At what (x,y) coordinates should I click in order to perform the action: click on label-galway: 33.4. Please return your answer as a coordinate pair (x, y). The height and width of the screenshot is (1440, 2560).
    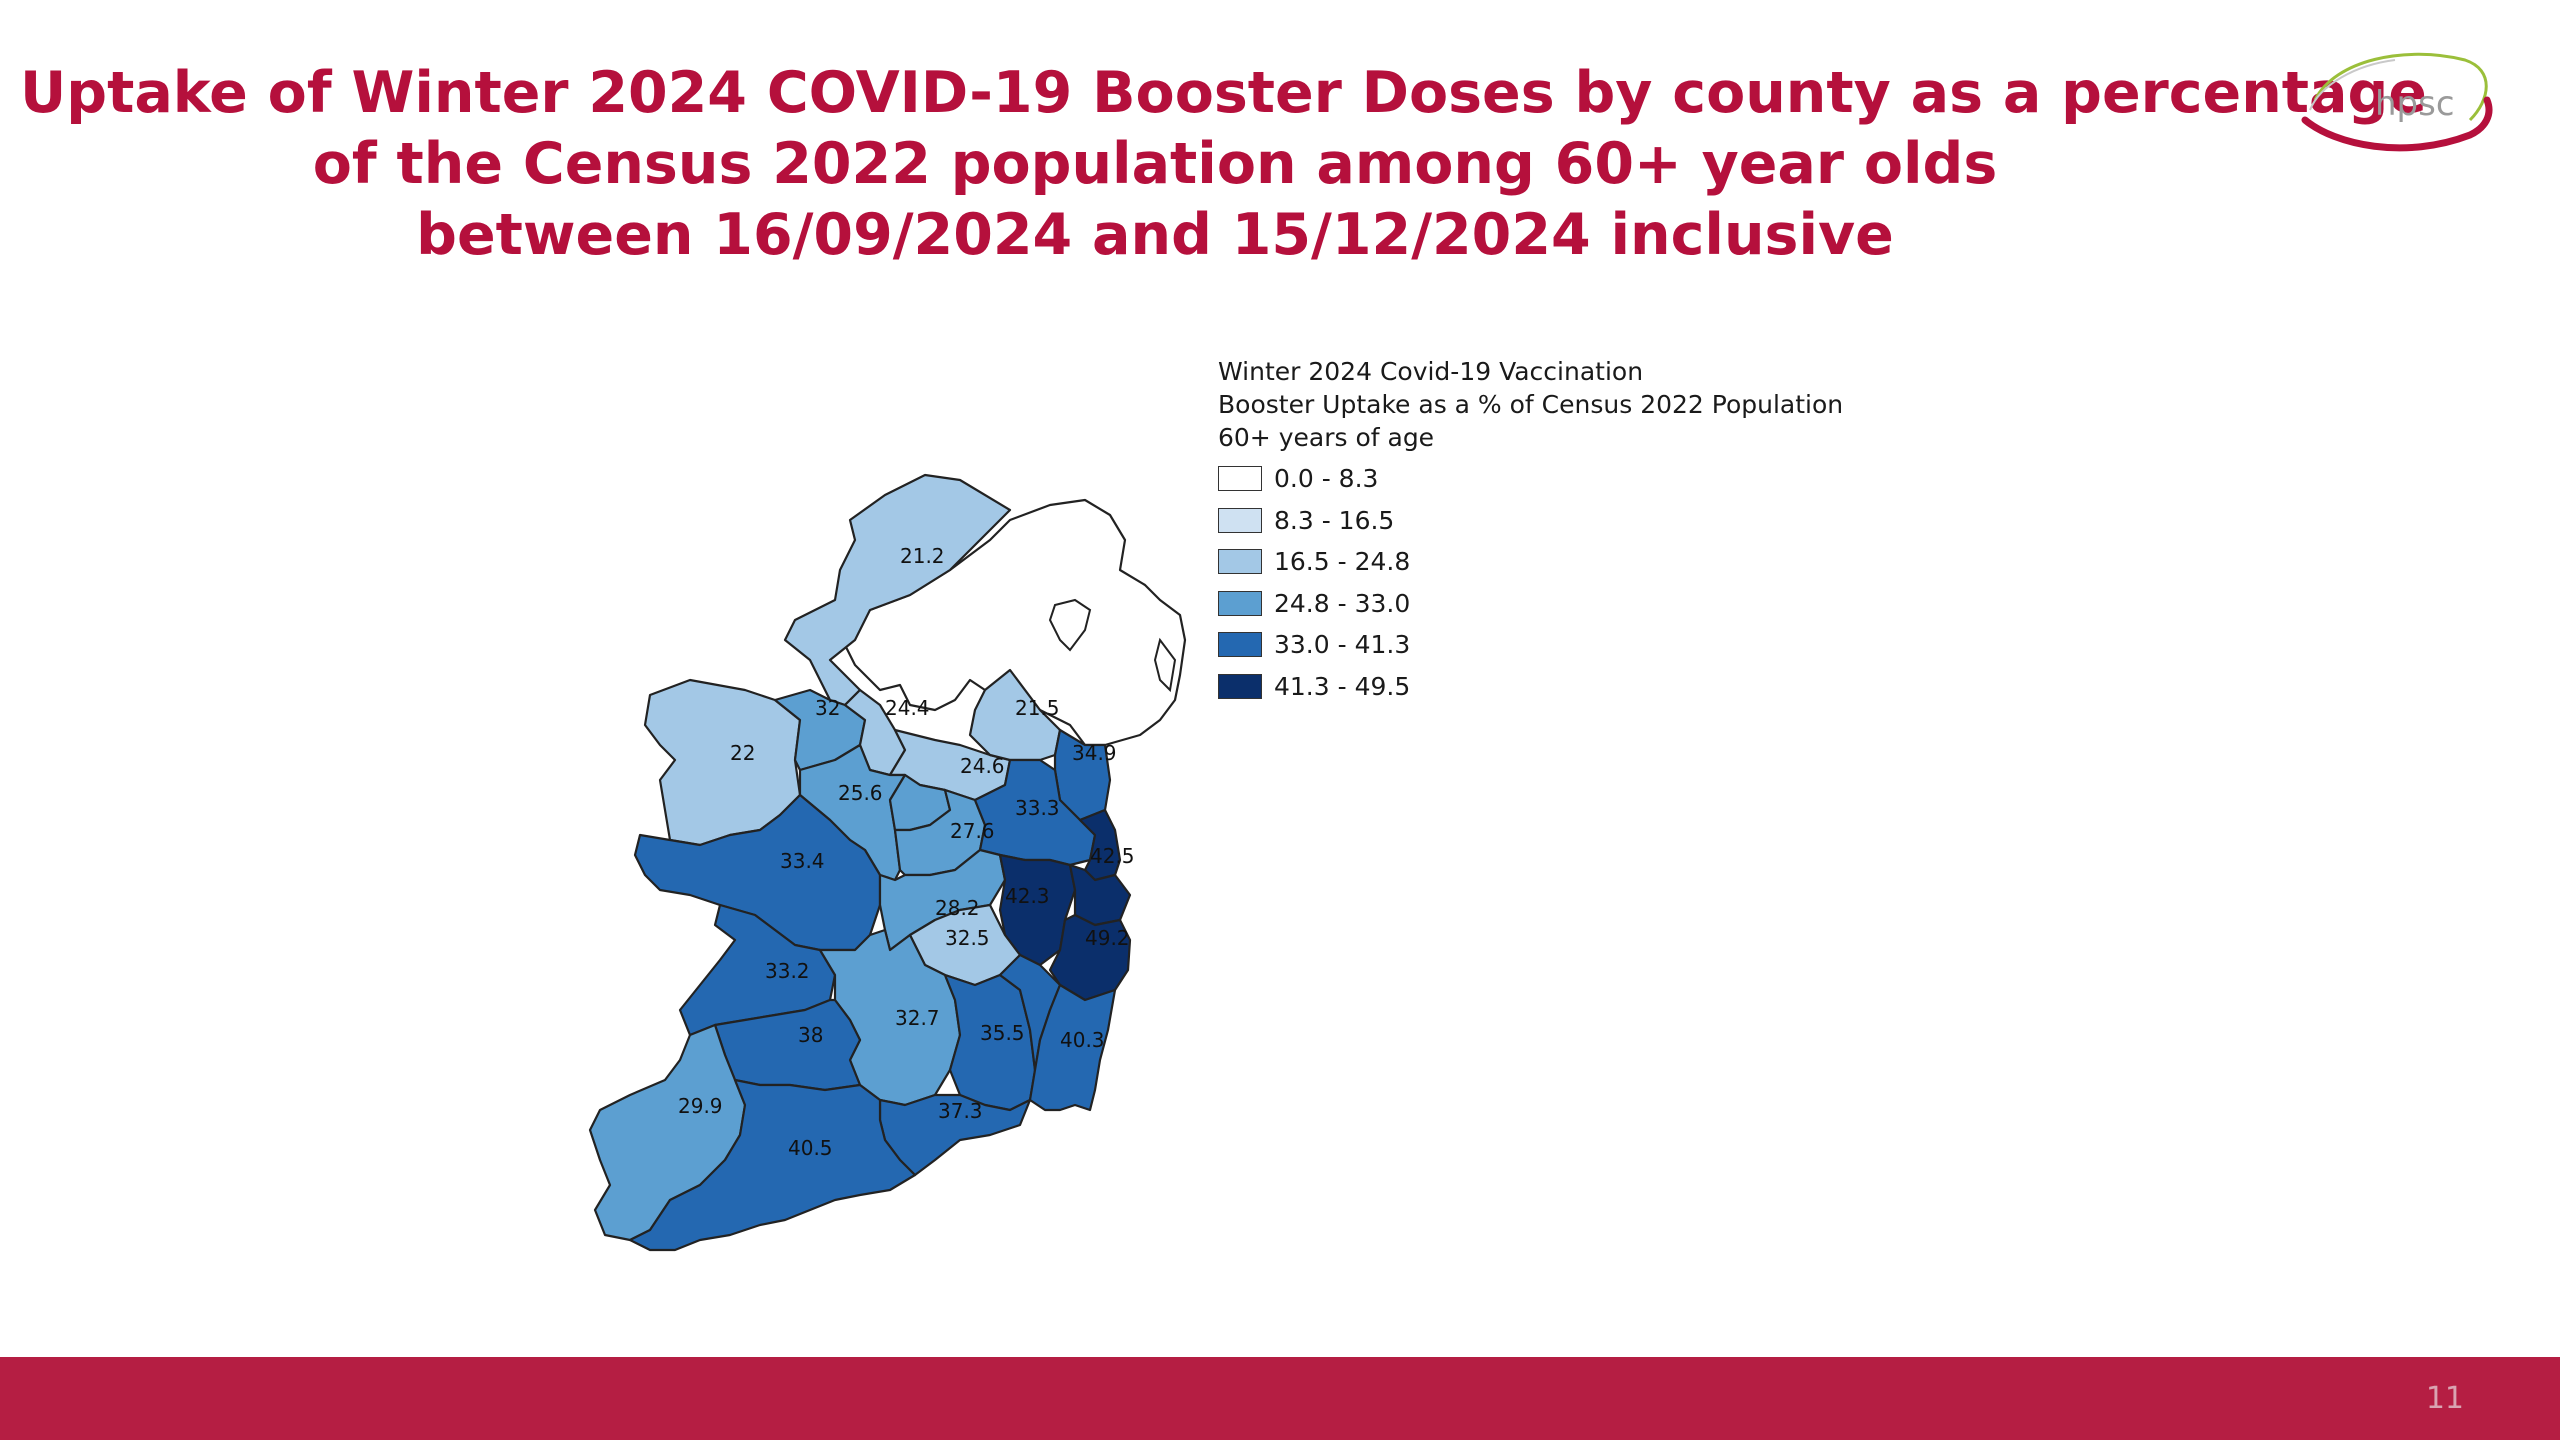
    Looking at the image, I should click on (802, 861).